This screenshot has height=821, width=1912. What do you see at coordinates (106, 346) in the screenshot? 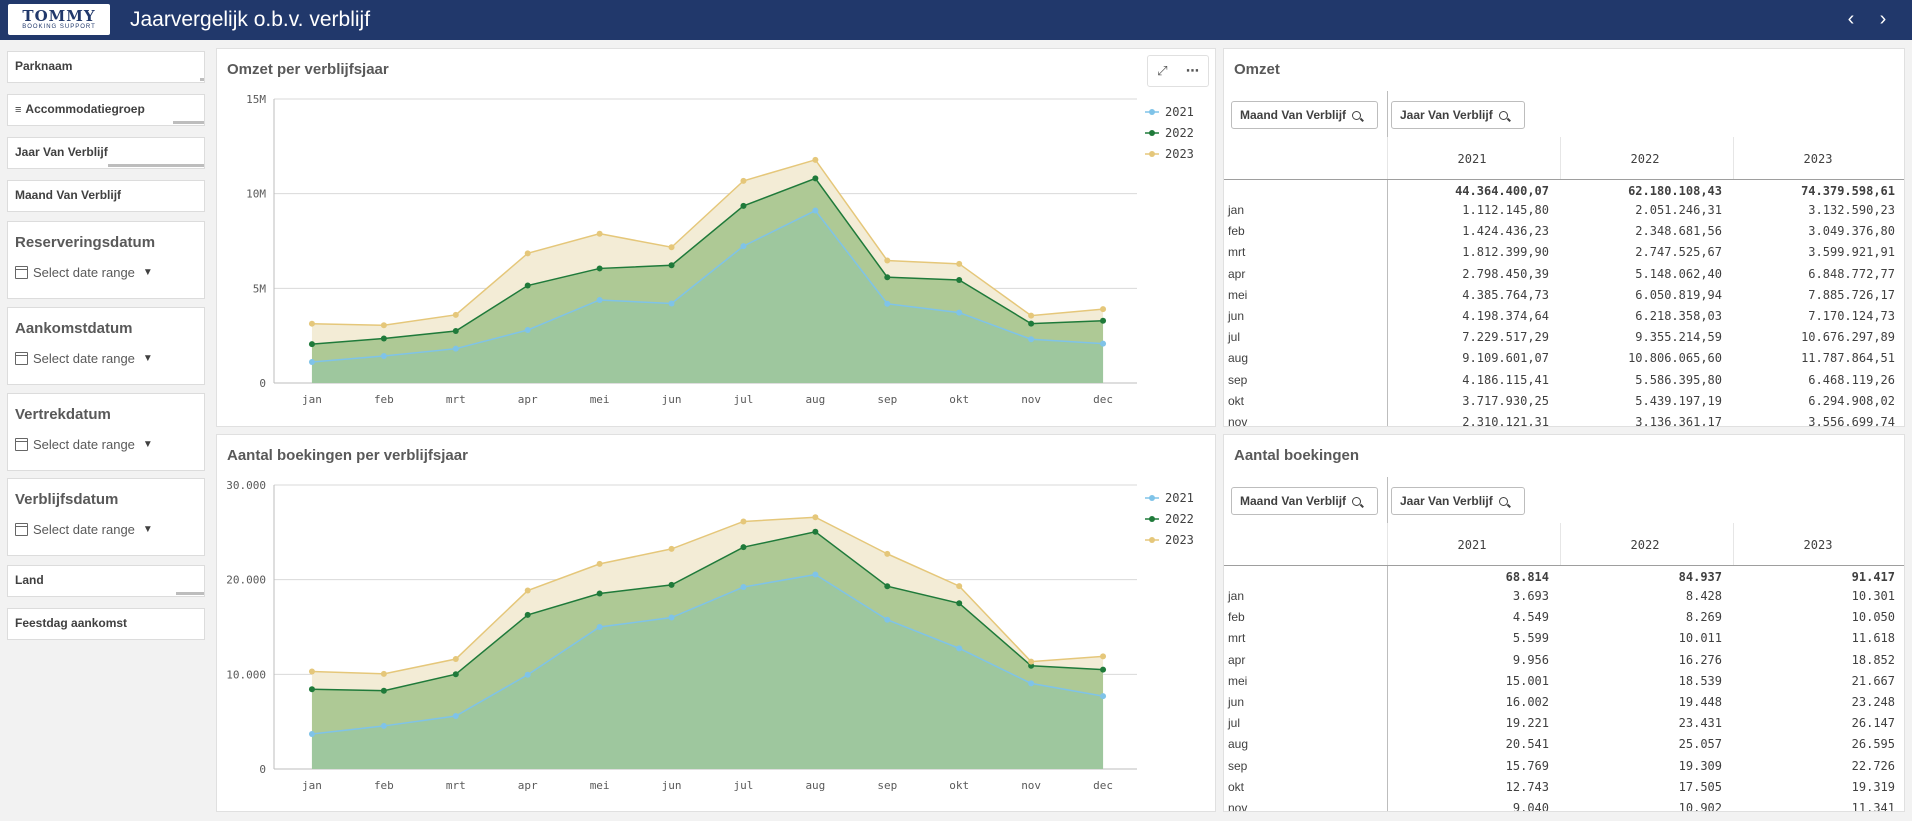
I see `filter-aankomstdatum: Aankomstdatum Select date range ▼` at bounding box center [106, 346].